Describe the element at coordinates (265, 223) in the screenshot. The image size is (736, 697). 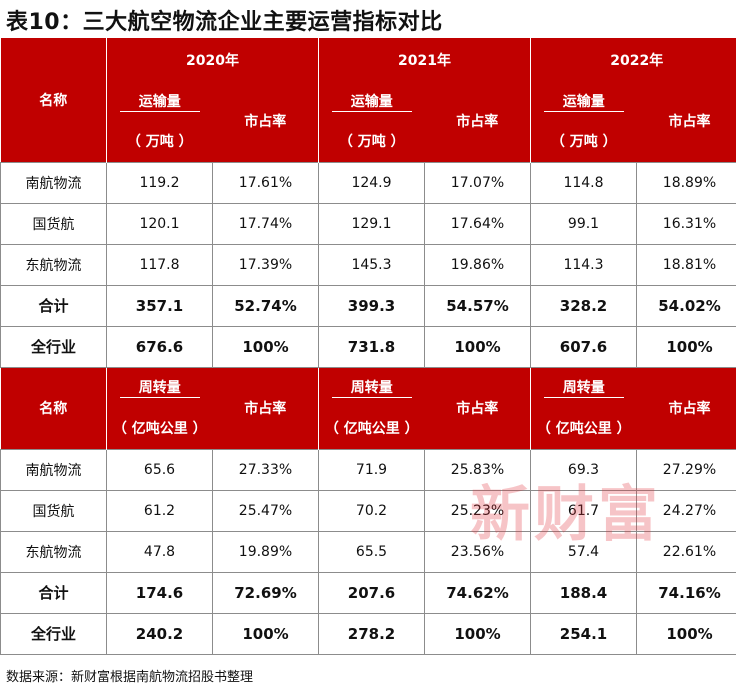
I see `cell: 17.74%` at that location.